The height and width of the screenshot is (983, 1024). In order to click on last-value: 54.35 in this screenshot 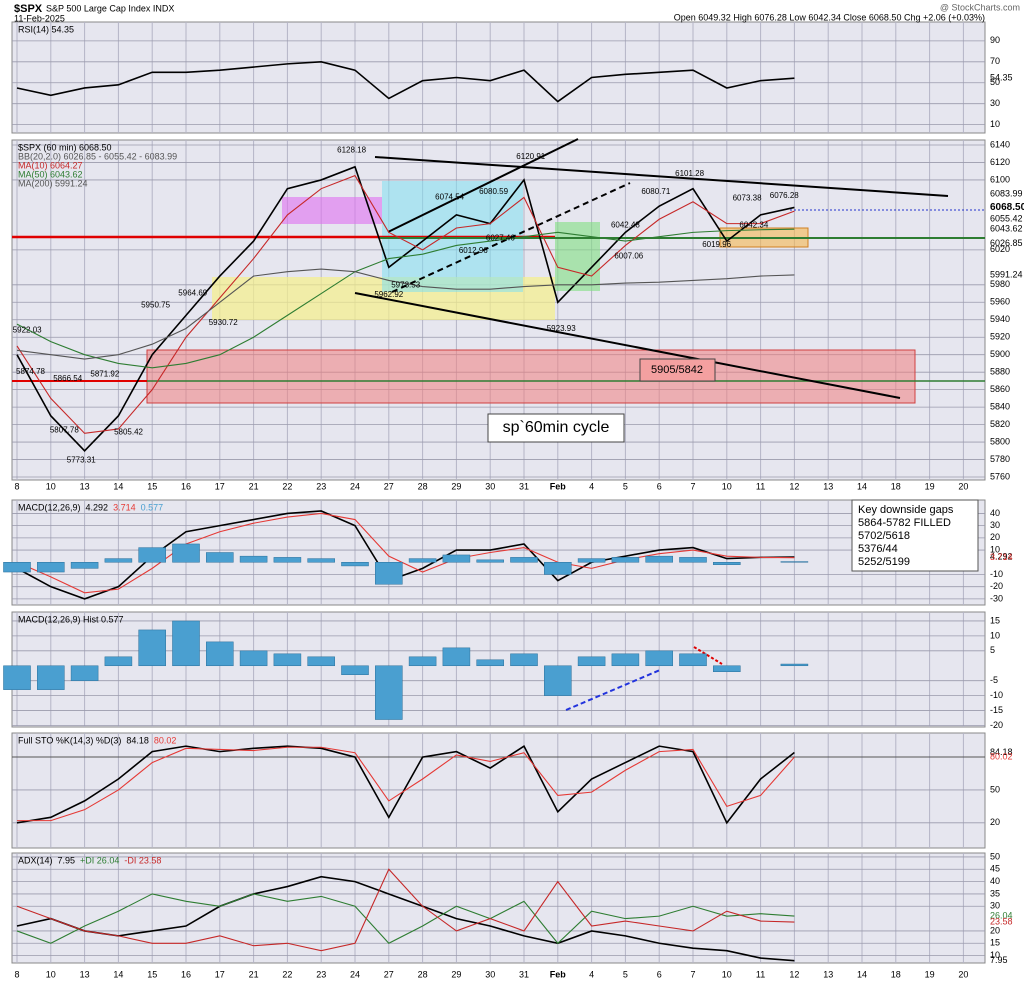, I will do `click(1001, 78)`.